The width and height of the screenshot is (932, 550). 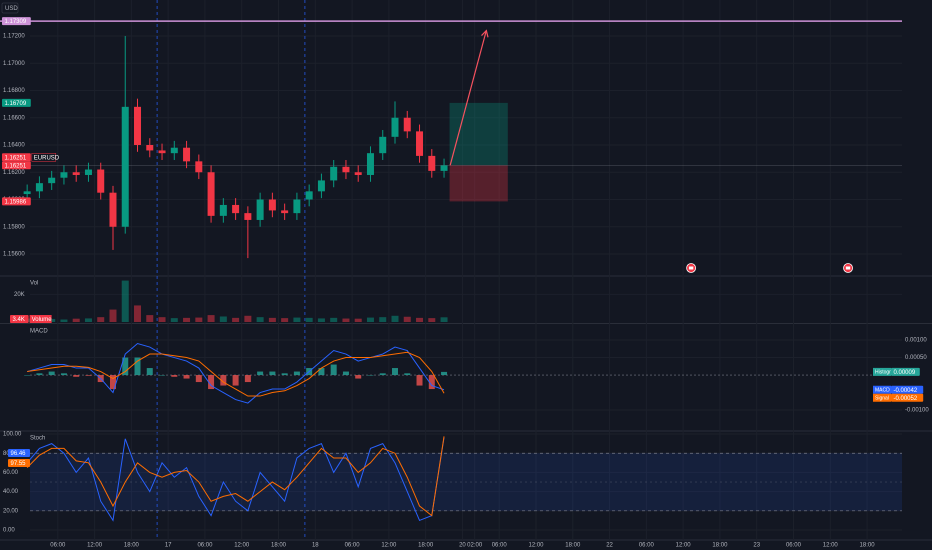 What do you see at coordinates (37, 439) in the screenshot?
I see `pane-title: Stoch` at bounding box center [37, 439].